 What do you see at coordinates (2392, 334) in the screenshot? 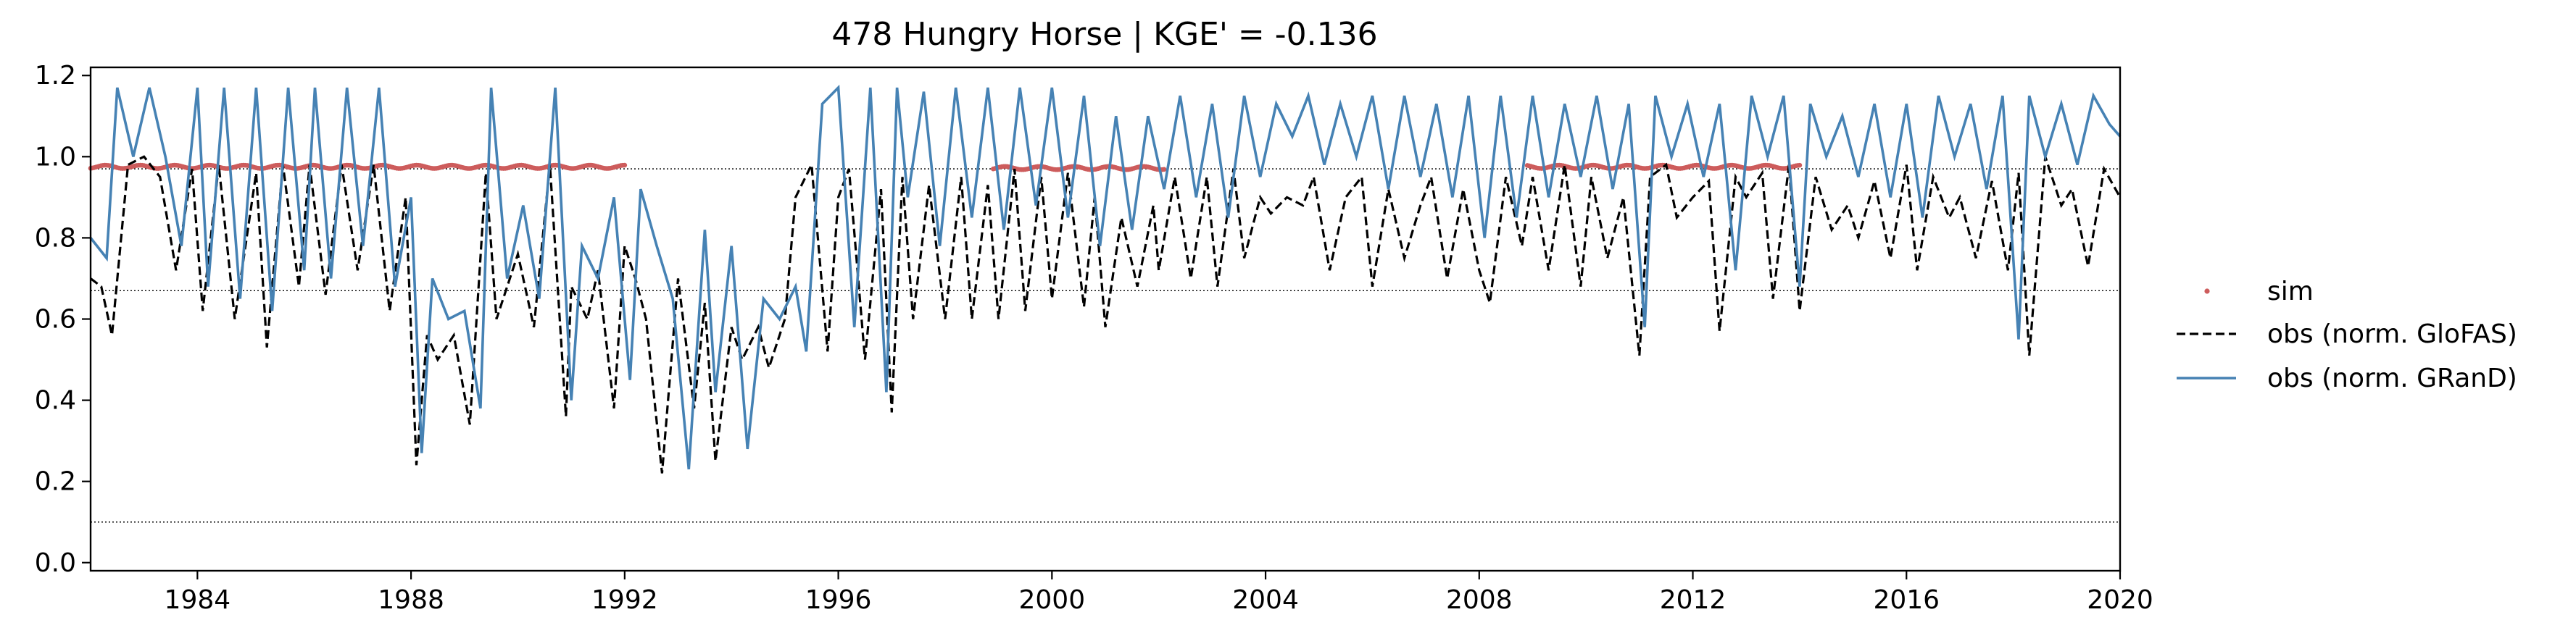
I see `legend-glofas-label: obs (norm. GloFAS)` at bounding box center [2392, 334].